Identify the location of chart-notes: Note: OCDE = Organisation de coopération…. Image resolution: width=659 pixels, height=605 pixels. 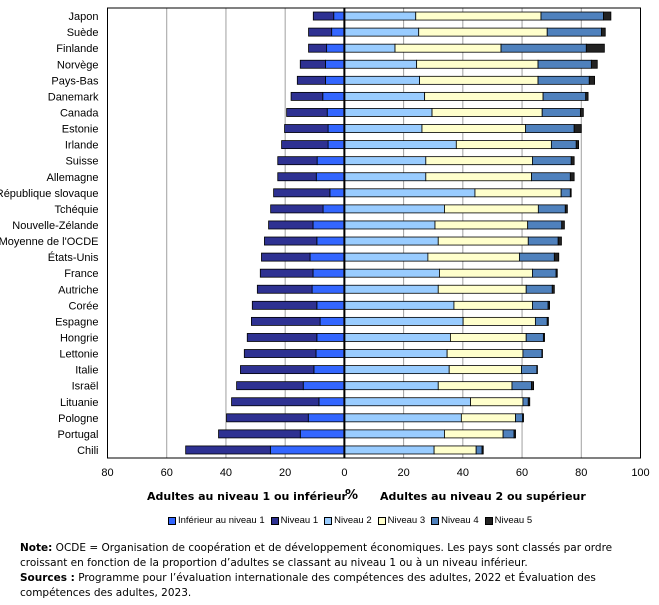
(330, 571).